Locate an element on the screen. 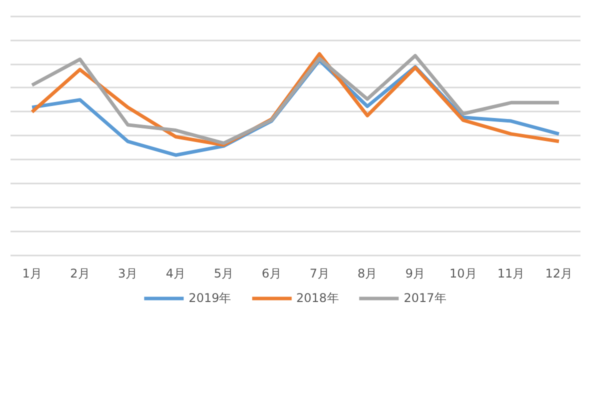  x-tick-label: 2月 is located at coordinates (80, 273).